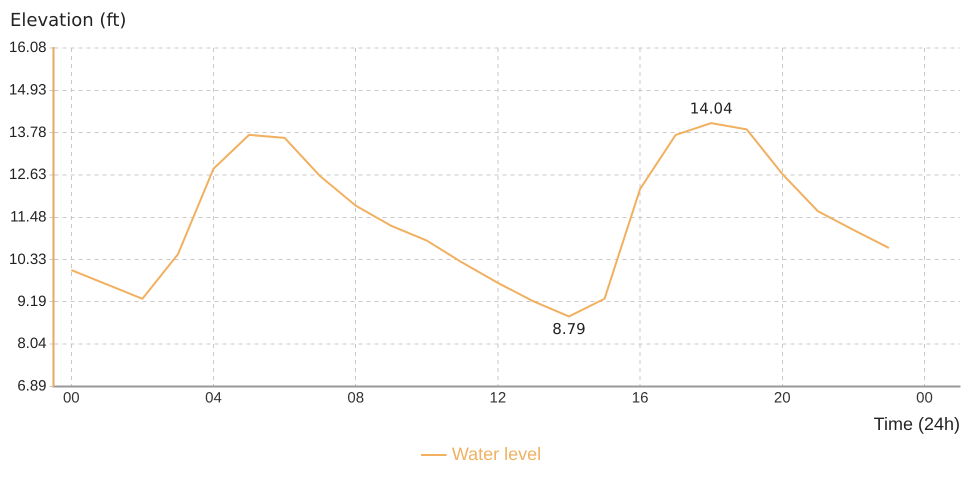  What do you see at coordinates (27, 132) in the screenshot?
I see `y-tick-label: 13.78` at bounding box center [27, 132].